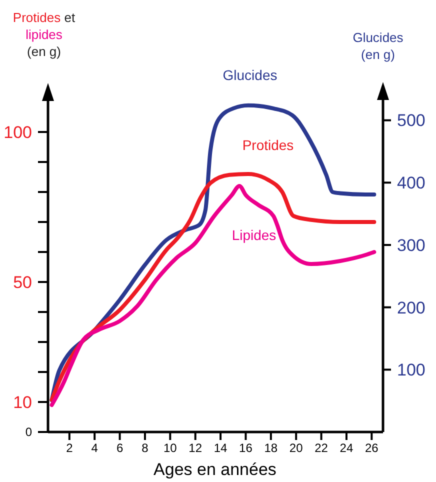 The height and width of the screenshot is (482, 436). I want to click on x-tick-label: 6, so click(120, 448).